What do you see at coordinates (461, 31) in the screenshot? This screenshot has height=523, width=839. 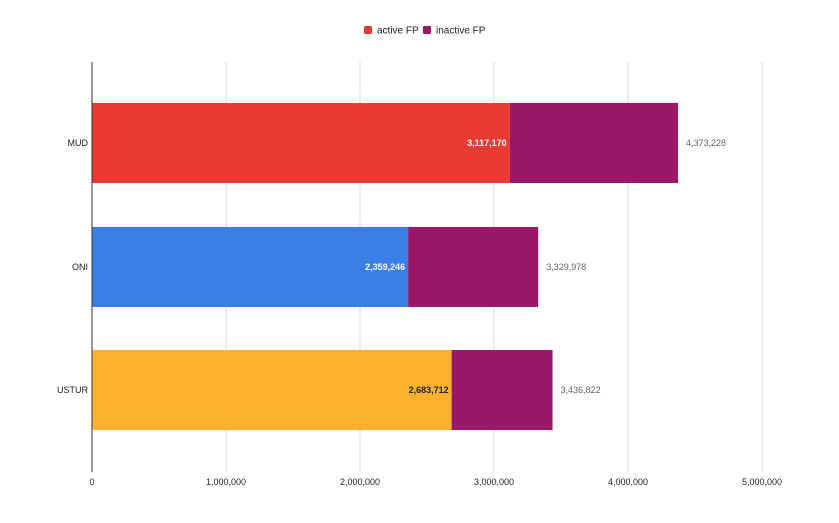 I see `legend-label-inactive-fp: inactive FP` at bounding box center [461, 31].